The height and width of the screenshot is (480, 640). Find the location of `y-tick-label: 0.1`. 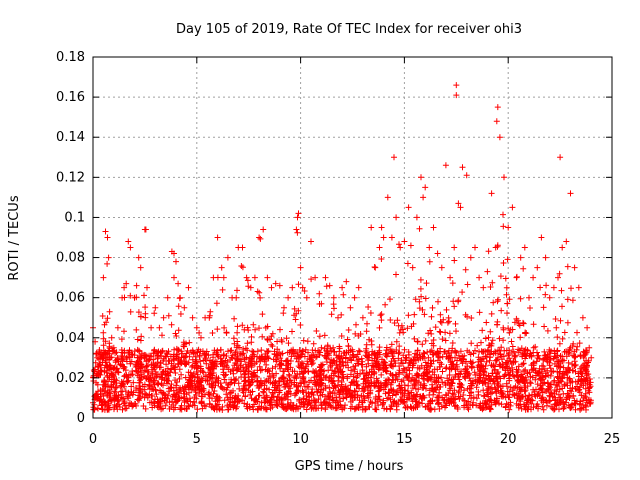

y-tick-label: 0.1 is located at coordinates (74, 217).